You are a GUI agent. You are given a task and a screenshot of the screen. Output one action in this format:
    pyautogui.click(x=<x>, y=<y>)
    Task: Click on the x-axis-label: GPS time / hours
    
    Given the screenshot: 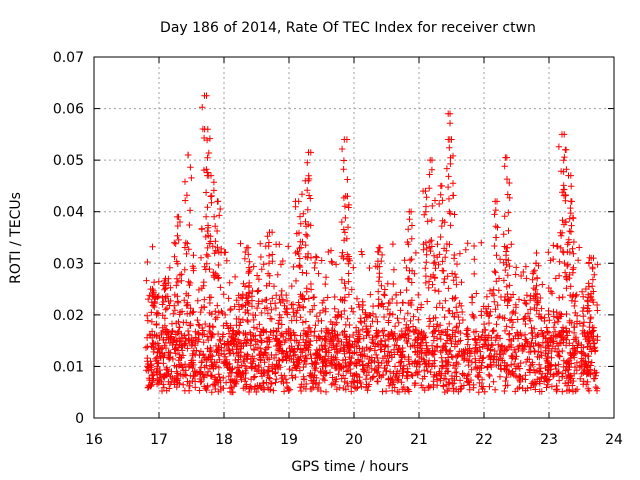 What is the action you would take?
    pyautogui.click(x=349, y=467)
    